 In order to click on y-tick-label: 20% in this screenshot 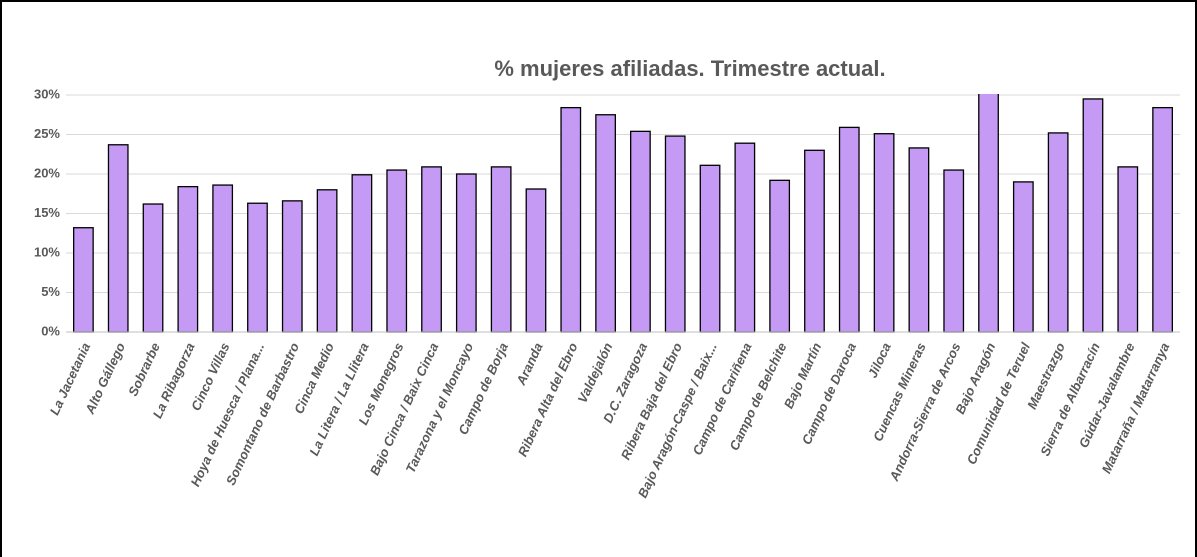, I will do `click(47, 172)`.